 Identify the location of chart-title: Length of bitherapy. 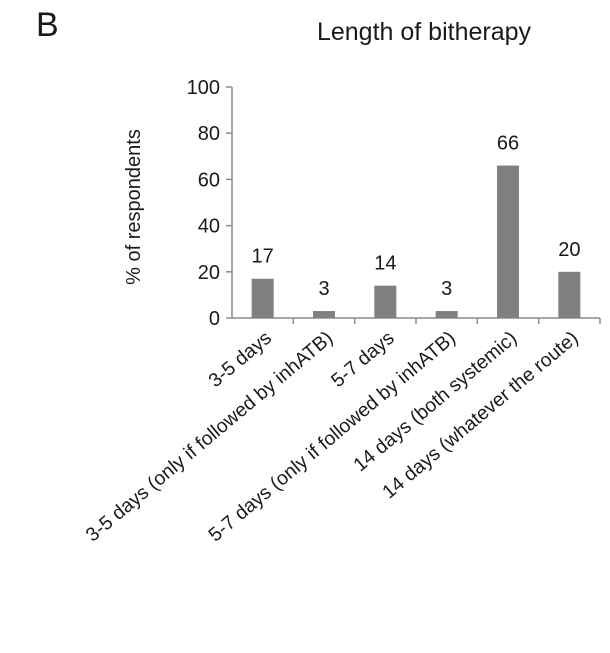
(424, 32).